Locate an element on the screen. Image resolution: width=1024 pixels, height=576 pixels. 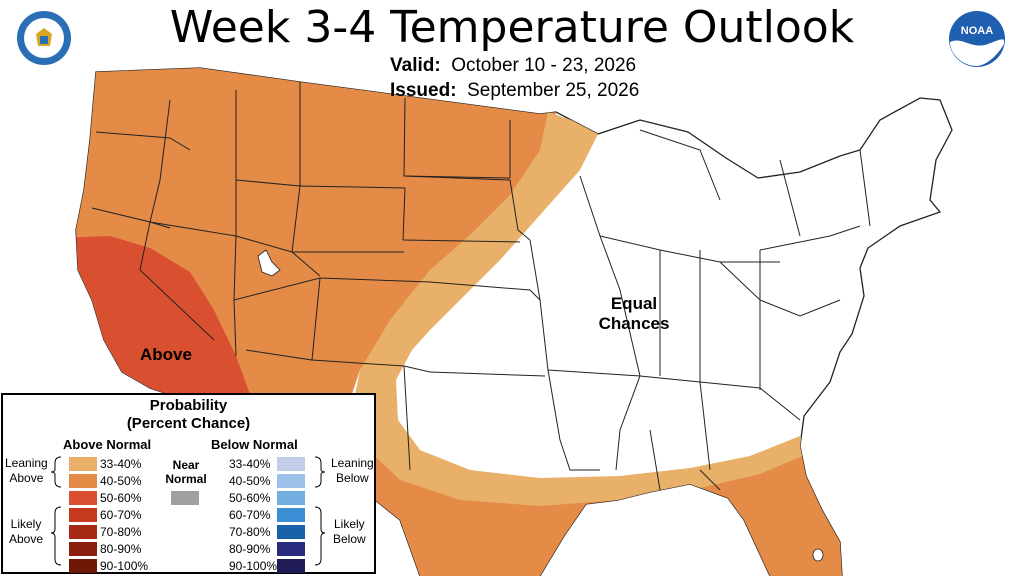
below-normal-header: Below Normal is located at coordinates (254, 444).